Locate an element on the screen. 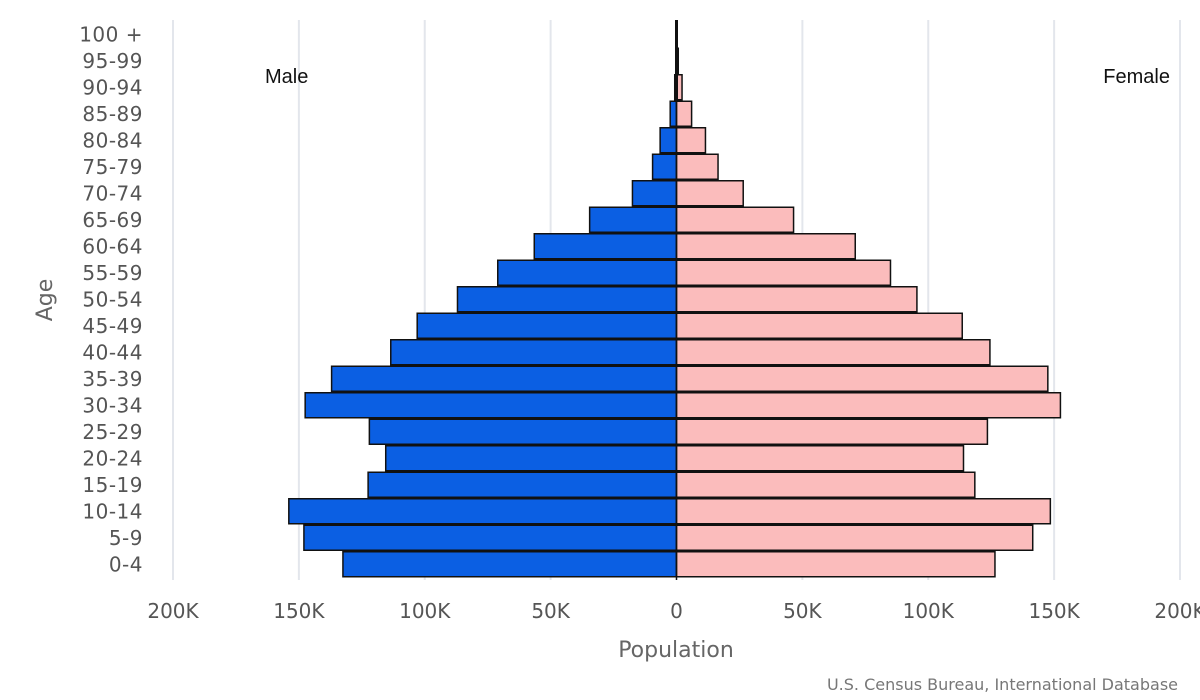  age-group-label: 65-69 is located at coordinates (112, 220).